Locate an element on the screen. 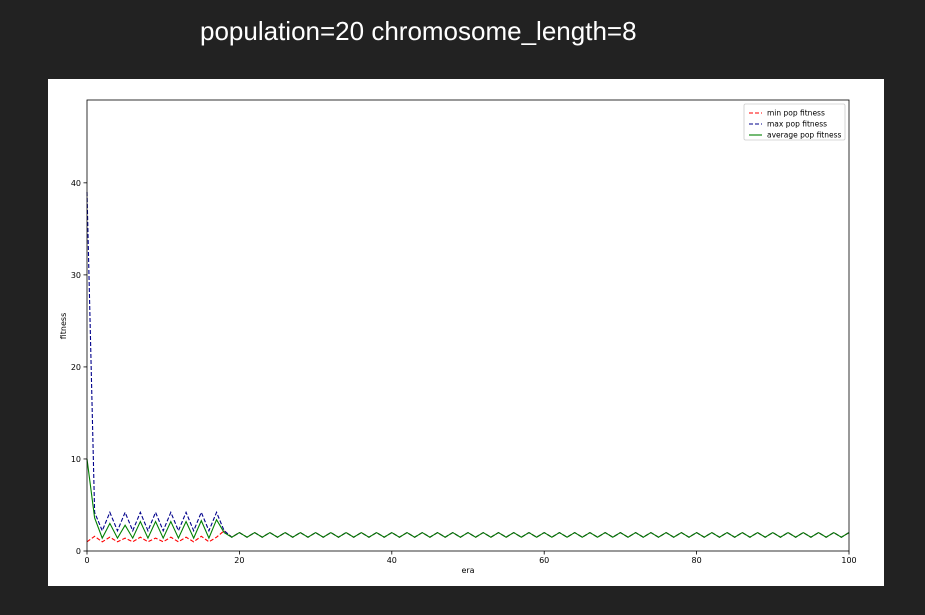 Image resolution: width=925 pixels, height=615 pixels. legend-label-max-pop-fitness: max pop fitness is located at coordinates (797, 124).